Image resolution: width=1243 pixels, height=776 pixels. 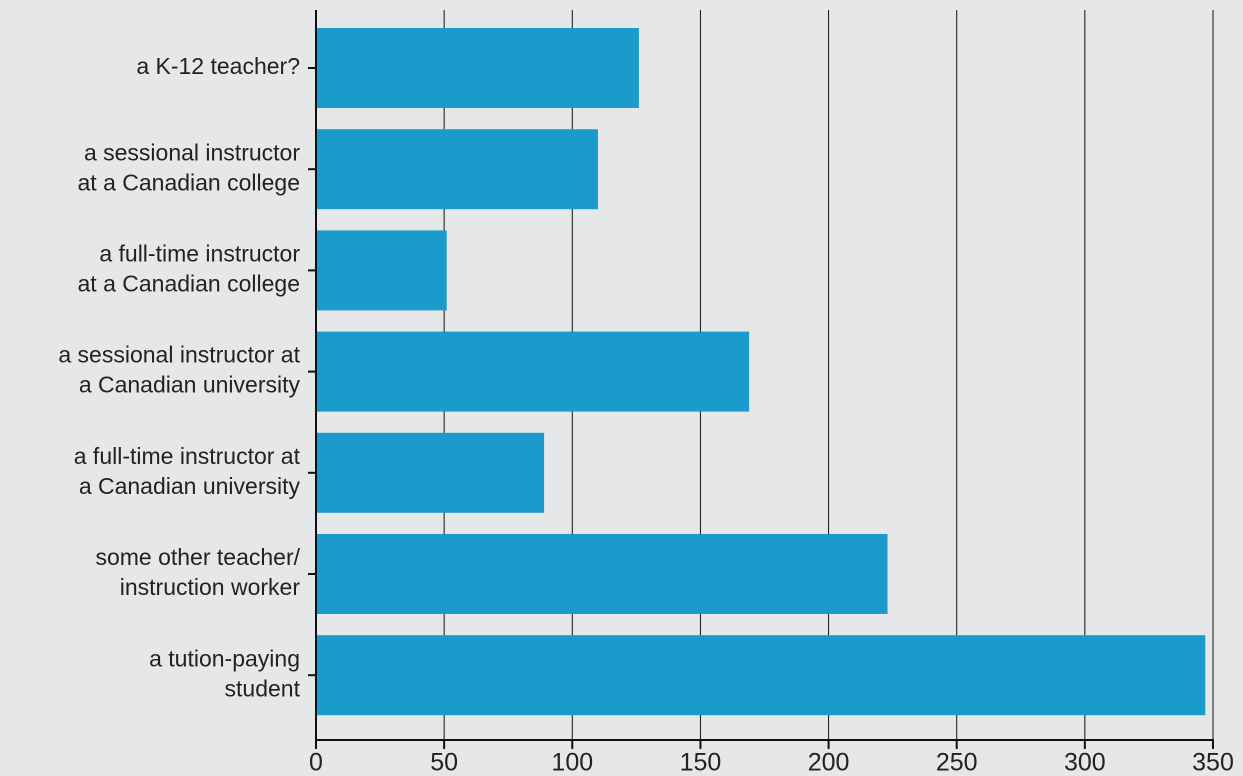 I want to click on y-tick-label: a sessional instructor, so click(x=192, y=152).